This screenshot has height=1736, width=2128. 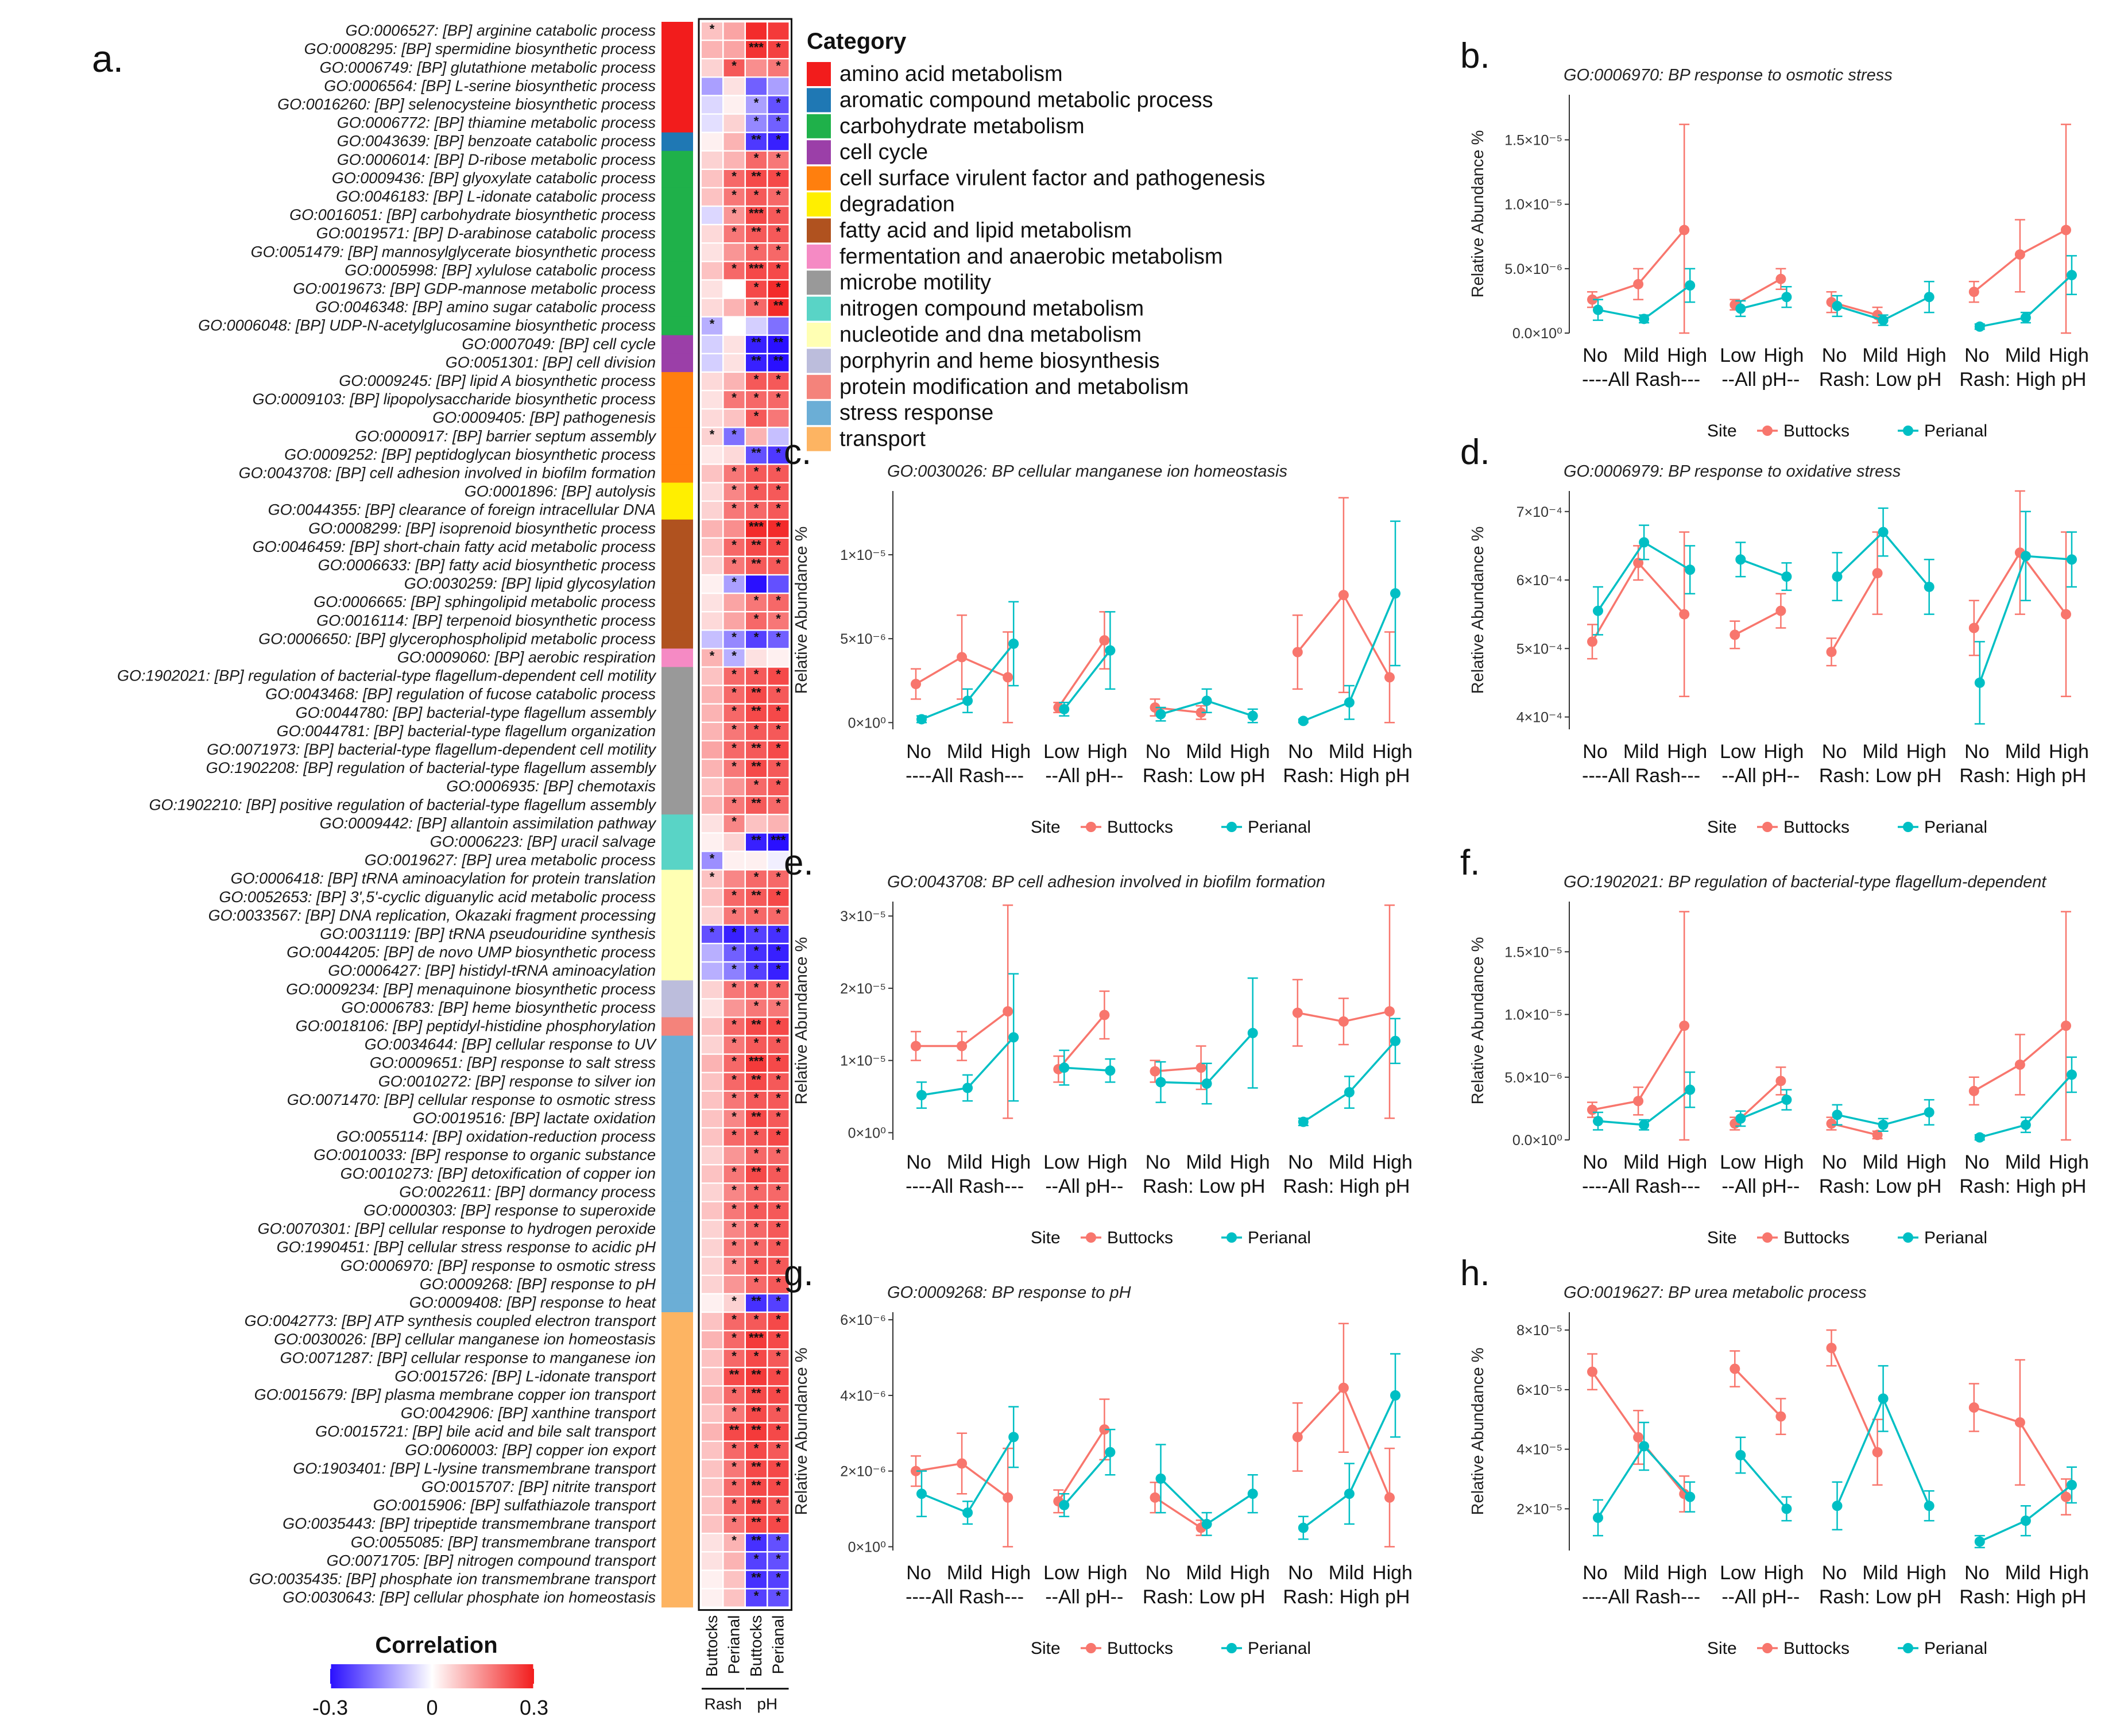 I want to click on x-group-label: ----All Rash---, so click(x=1641, y=776).